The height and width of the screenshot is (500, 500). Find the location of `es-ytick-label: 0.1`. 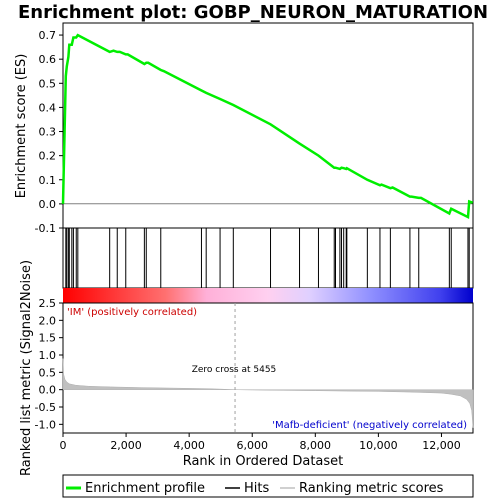

es-ytick-label: 0.1 is located at coordinates (48, 180).